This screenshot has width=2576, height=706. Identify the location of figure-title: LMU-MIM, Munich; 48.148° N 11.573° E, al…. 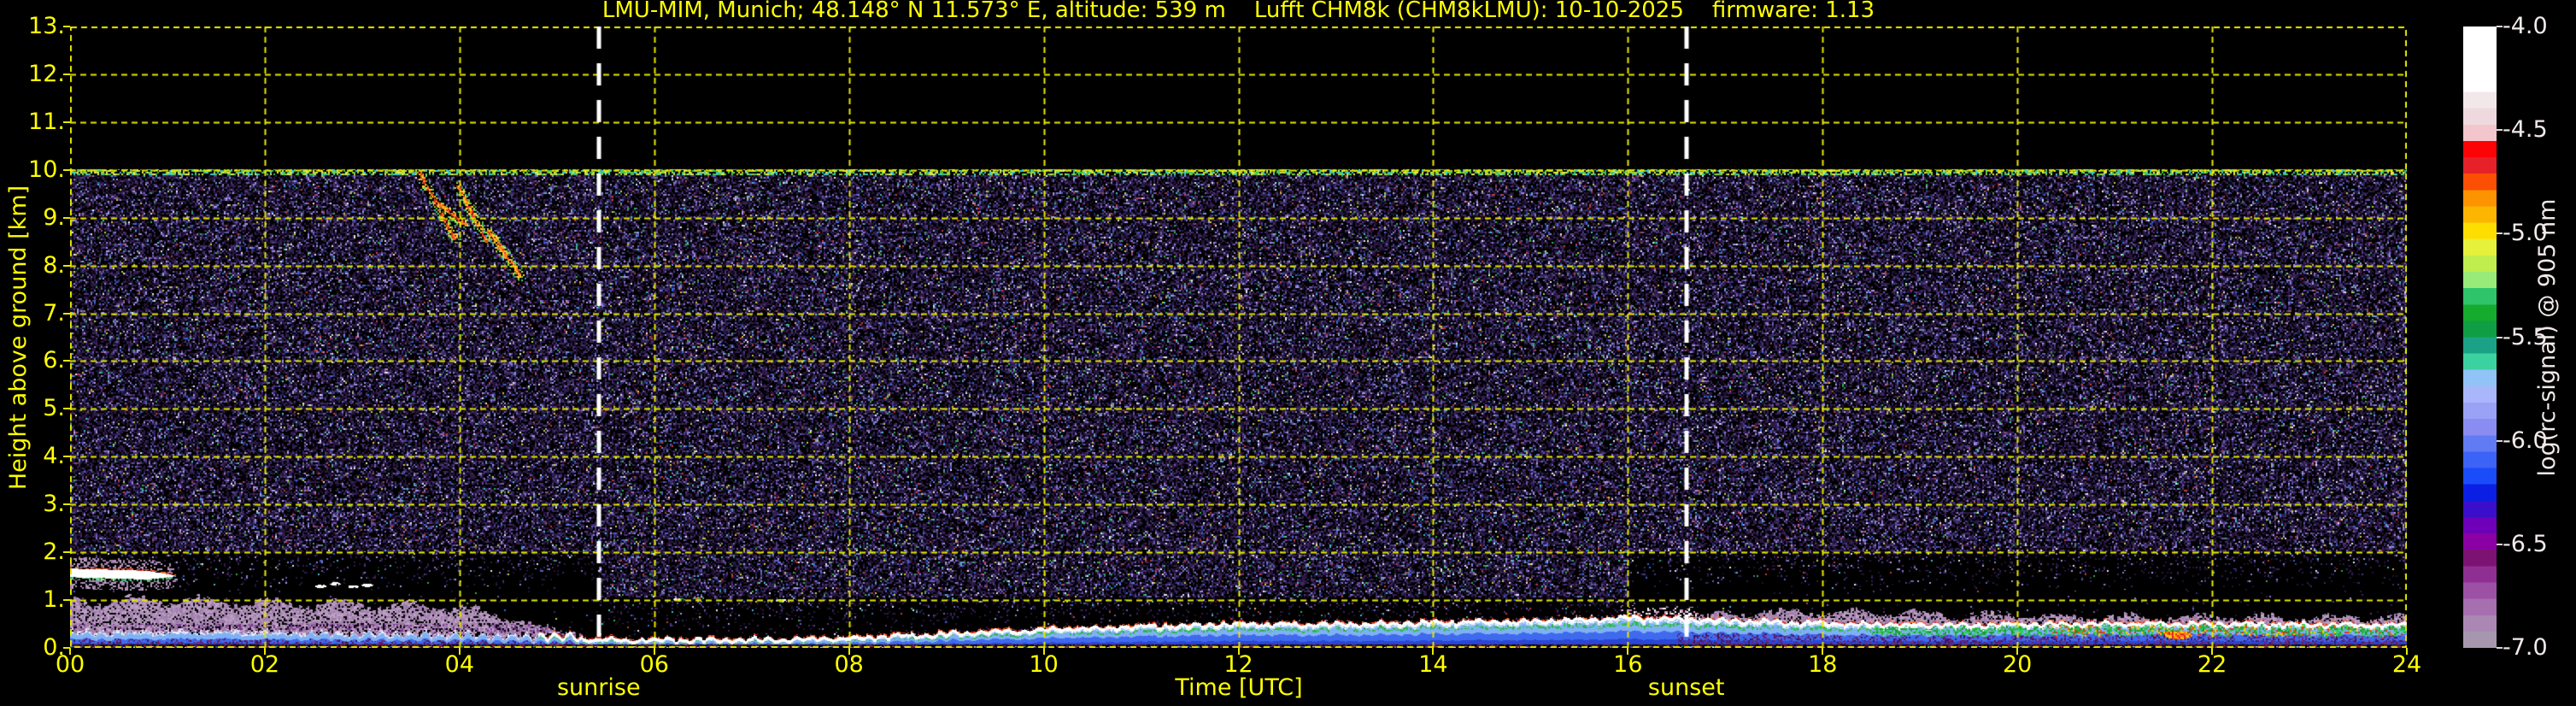
(1238, 11).